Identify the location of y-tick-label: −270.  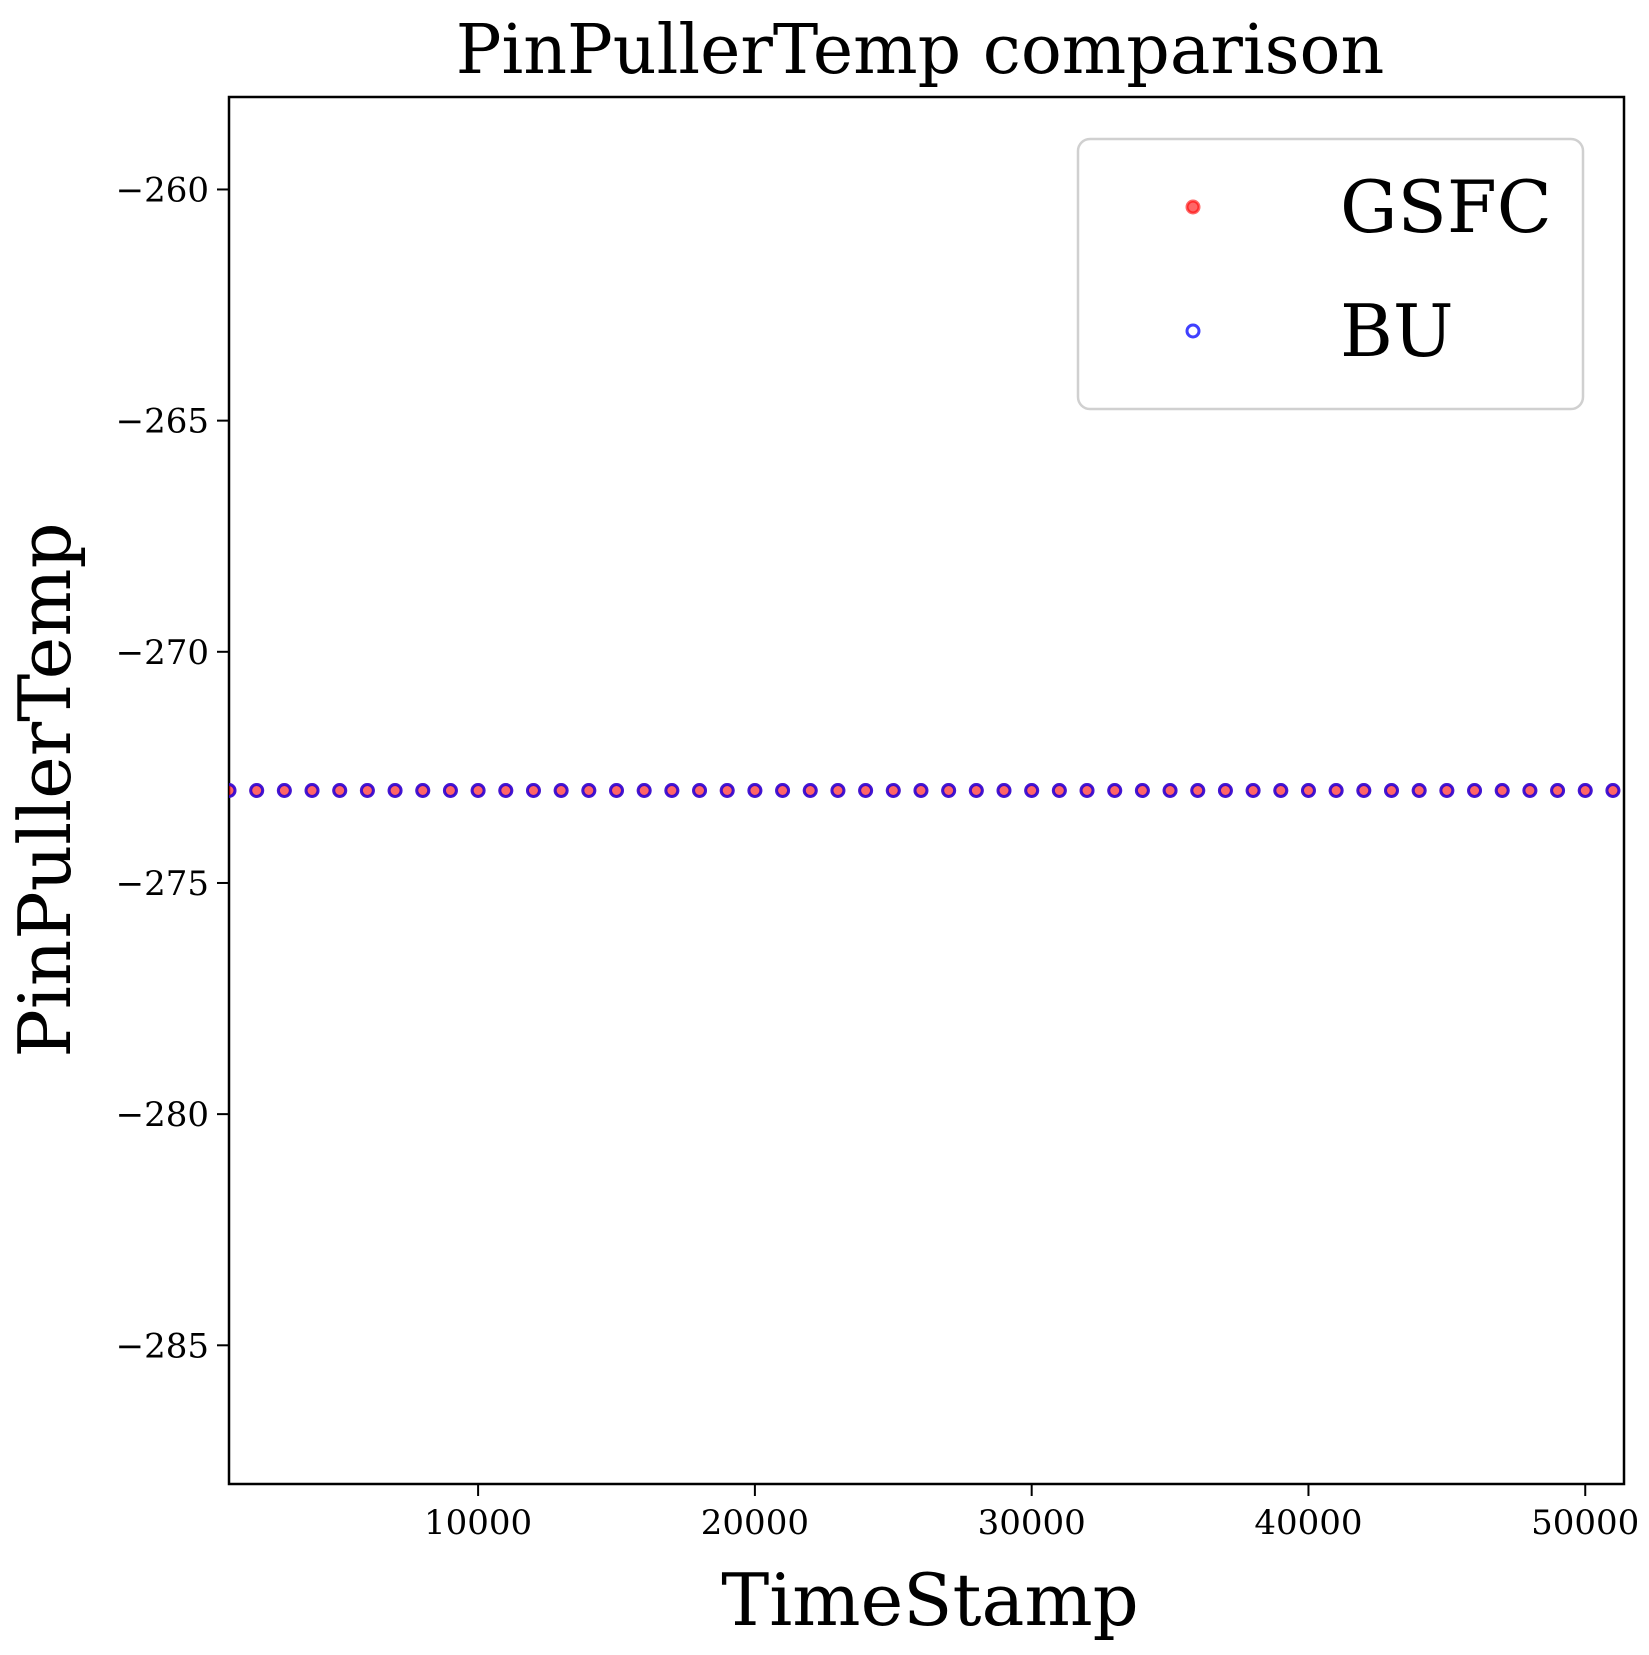
(162, 653).